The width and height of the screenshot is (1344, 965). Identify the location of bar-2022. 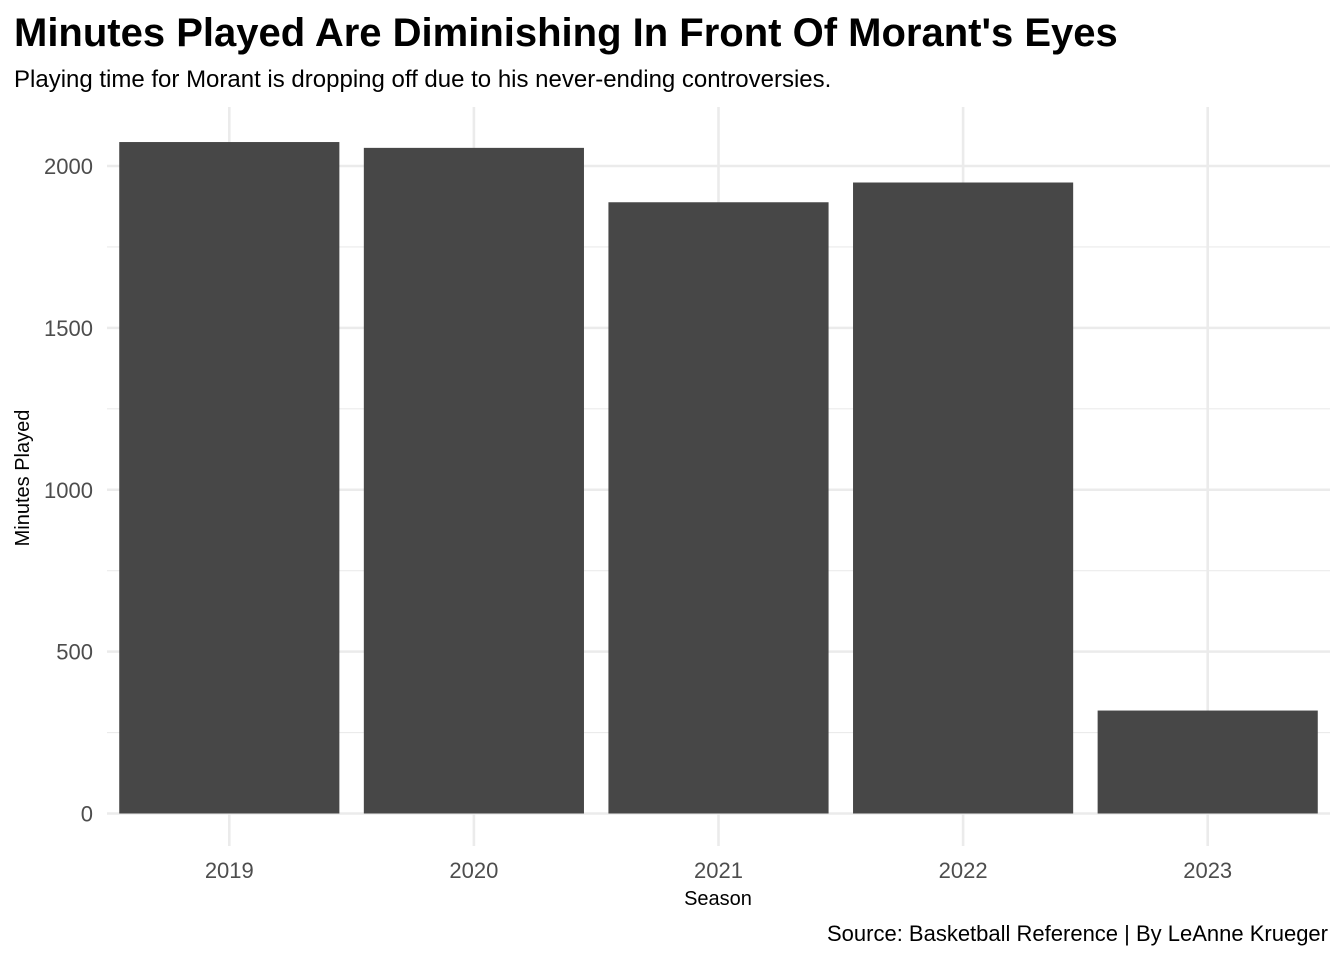
(963, 498).